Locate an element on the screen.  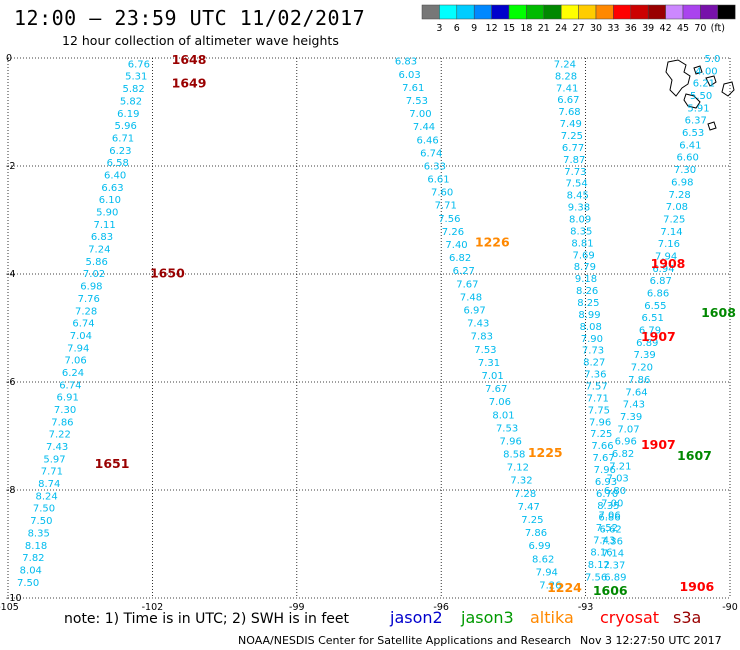
pass-time-label: 1906 is located at coordinates (696, 586).